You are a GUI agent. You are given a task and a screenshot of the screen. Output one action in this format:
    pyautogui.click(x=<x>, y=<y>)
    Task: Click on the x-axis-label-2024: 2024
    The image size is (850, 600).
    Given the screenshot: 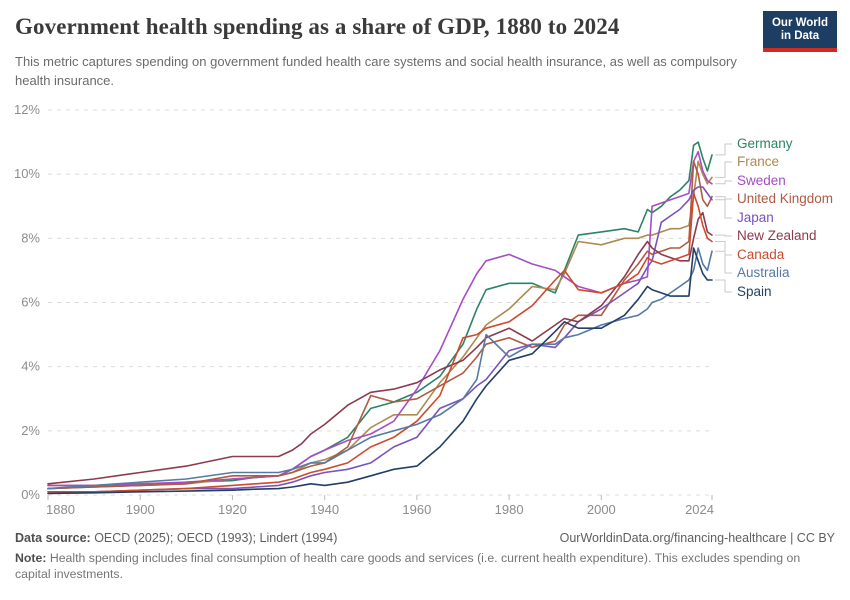 What is the action you would take?
    pyautogui.click(x=699, y=509)
    